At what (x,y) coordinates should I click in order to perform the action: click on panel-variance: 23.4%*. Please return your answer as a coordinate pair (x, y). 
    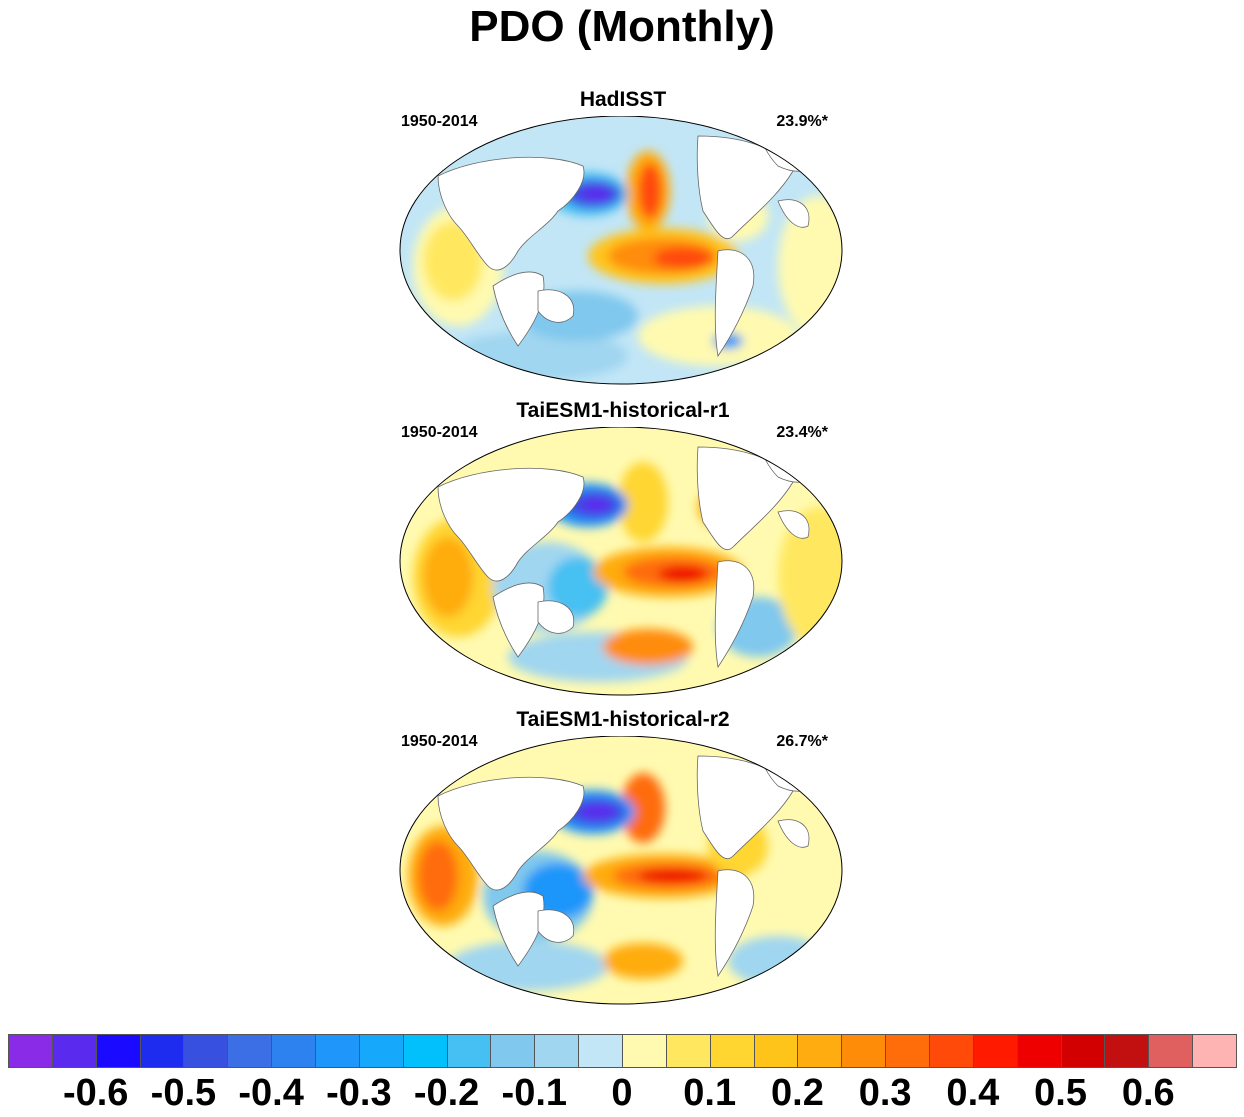
    Looking at the image, I should click on (802, 432).